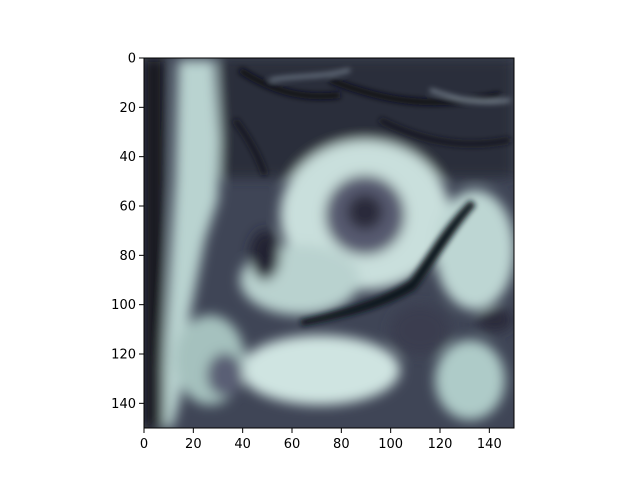  I want to click on x-tick-label: 20, so click(193, 444).